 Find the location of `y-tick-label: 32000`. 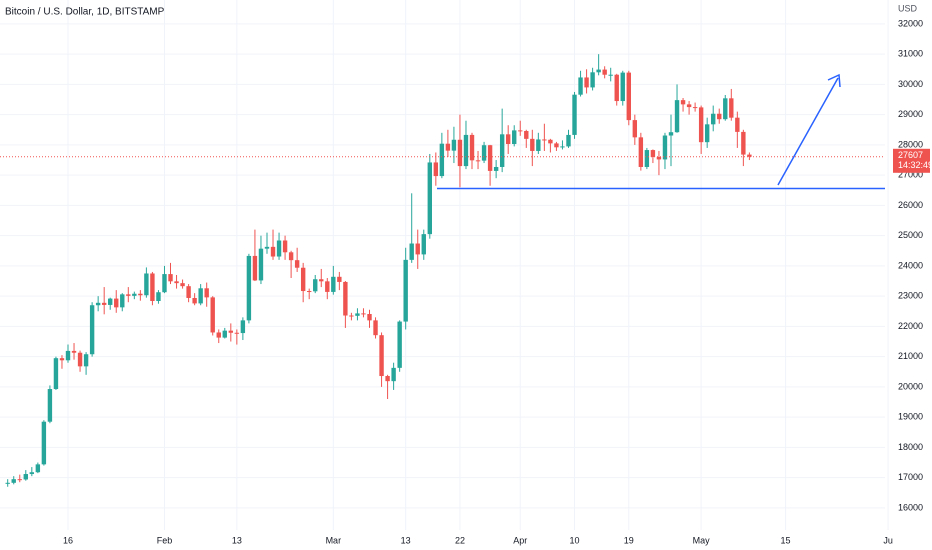

y-tick-label: 32000 is located at coordinates (910, 23).